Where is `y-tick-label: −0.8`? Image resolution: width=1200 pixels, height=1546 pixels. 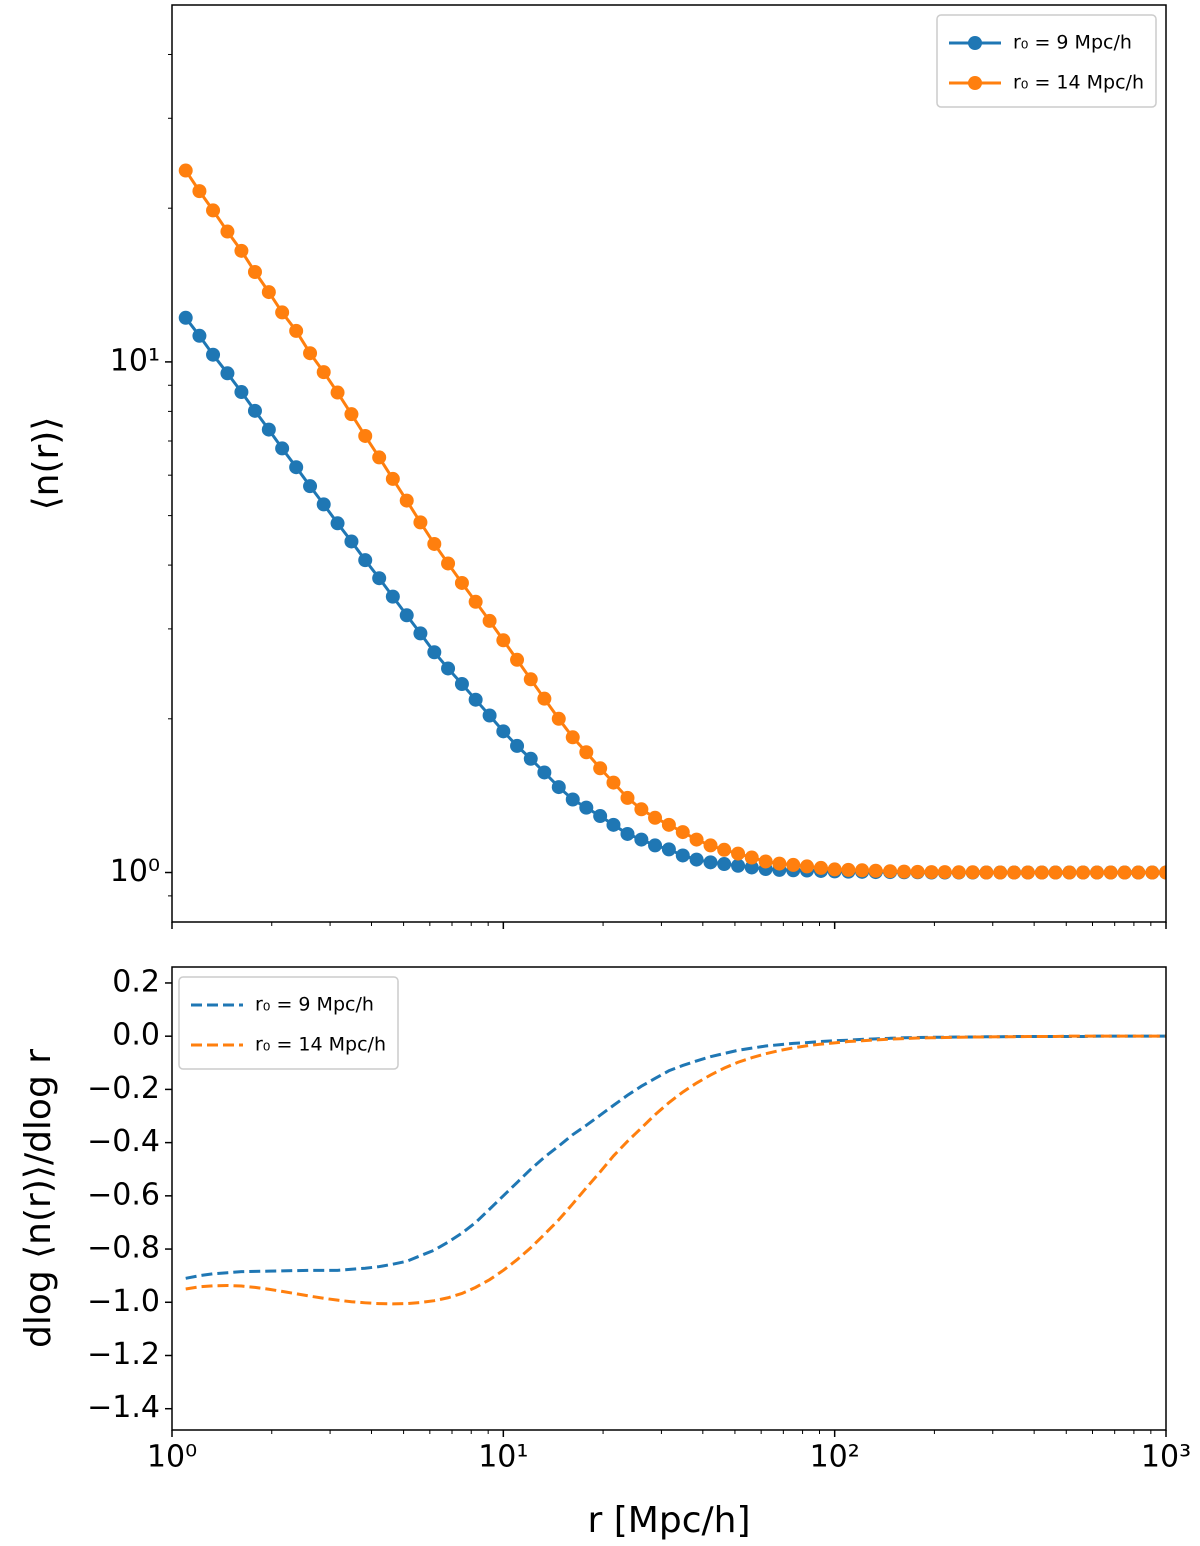 y-tick-label: −0.8 is located at coordinates (123, 1248).